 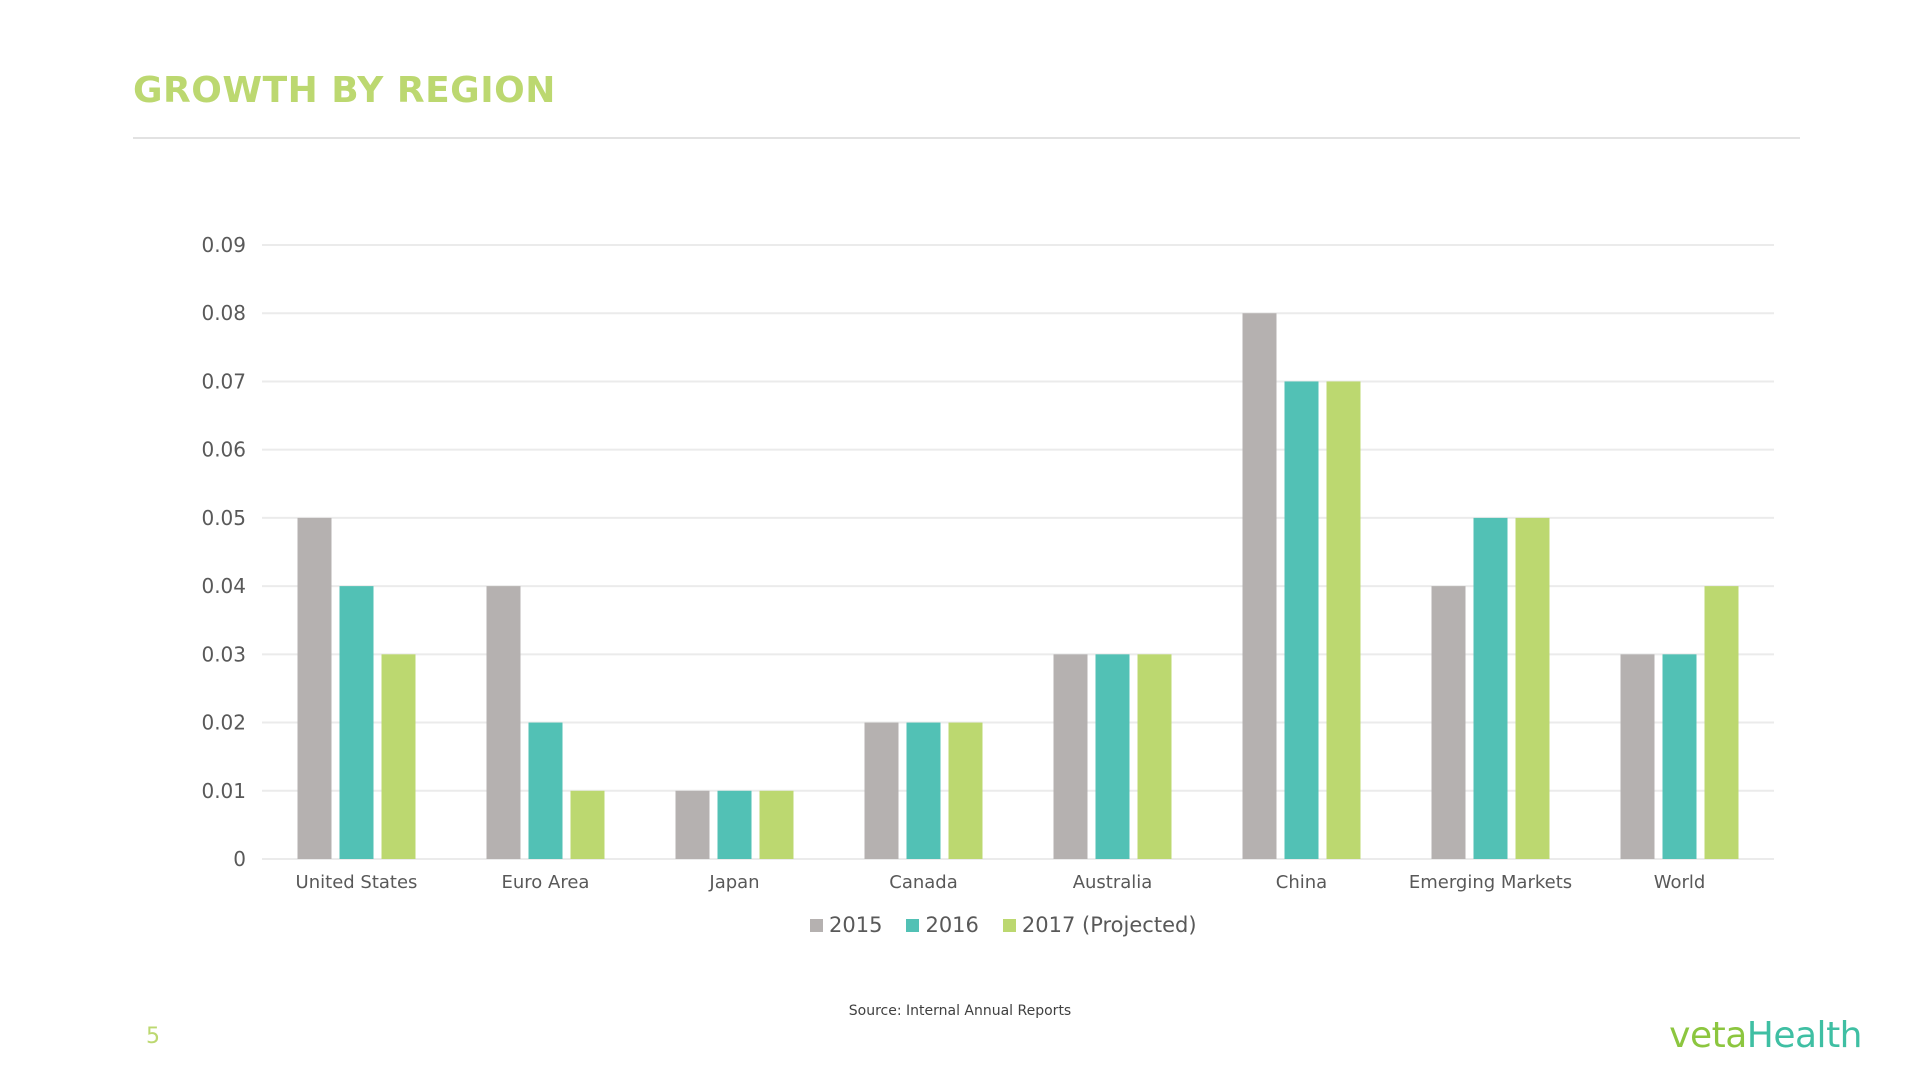 What do you see at coordinates (733, 882) in the screenshot?
I see `x-category-label: Japan` at bounding box center [733, 882].